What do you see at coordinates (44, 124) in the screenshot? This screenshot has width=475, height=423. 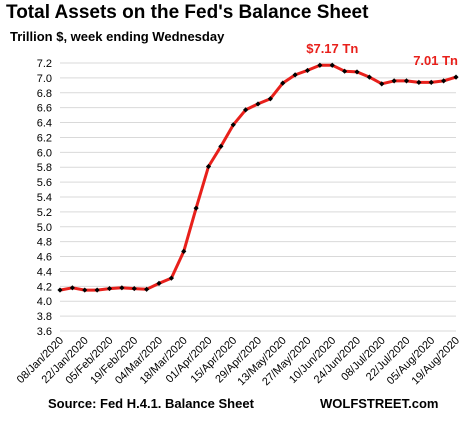 I see `y-tick-label: 6.4` at bounding box center [44, 124].